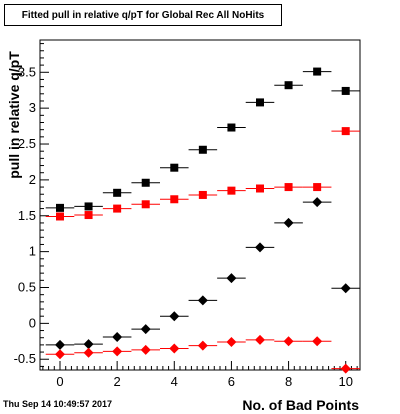 The width and height of the screenshot is (400, 414). Describe the element at coordinates (27, 215) in the screenshot. I see `y-tick-label: 1.5` at that location.